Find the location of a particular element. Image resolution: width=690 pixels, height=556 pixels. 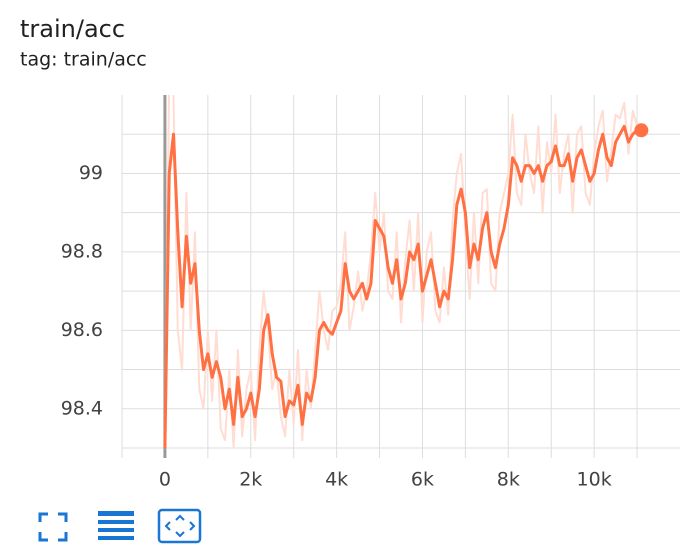

x-tick-label: 8k is located at coordinates (508, 480).